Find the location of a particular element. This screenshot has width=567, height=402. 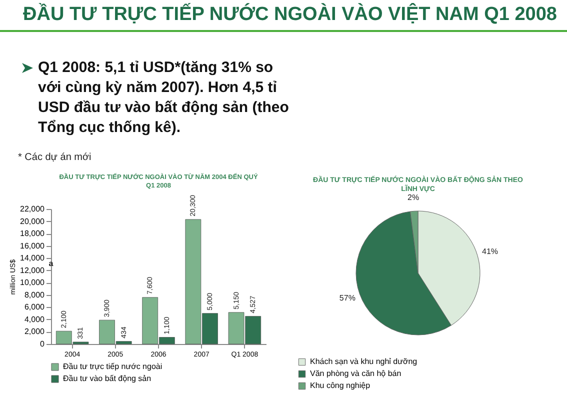

data-label: 2% is located at coordinates (414, 197).